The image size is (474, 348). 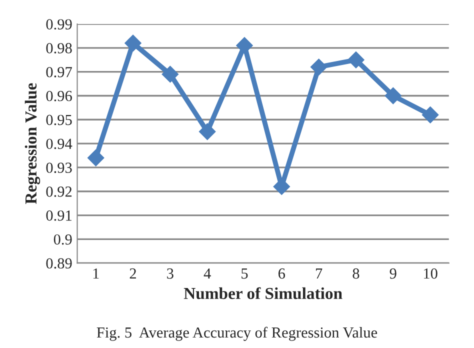 What do you see at coordinates (59, 96) in the screenshot?
I see `y-tick-label: 0.96` at bounding box center [59, 96].